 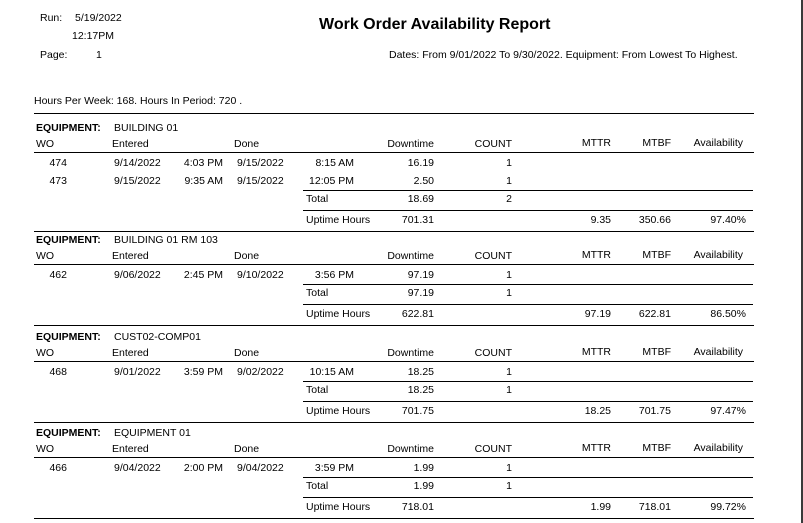 I want to click on entered-time: 3:59 PM, so click(x=203, y=372).